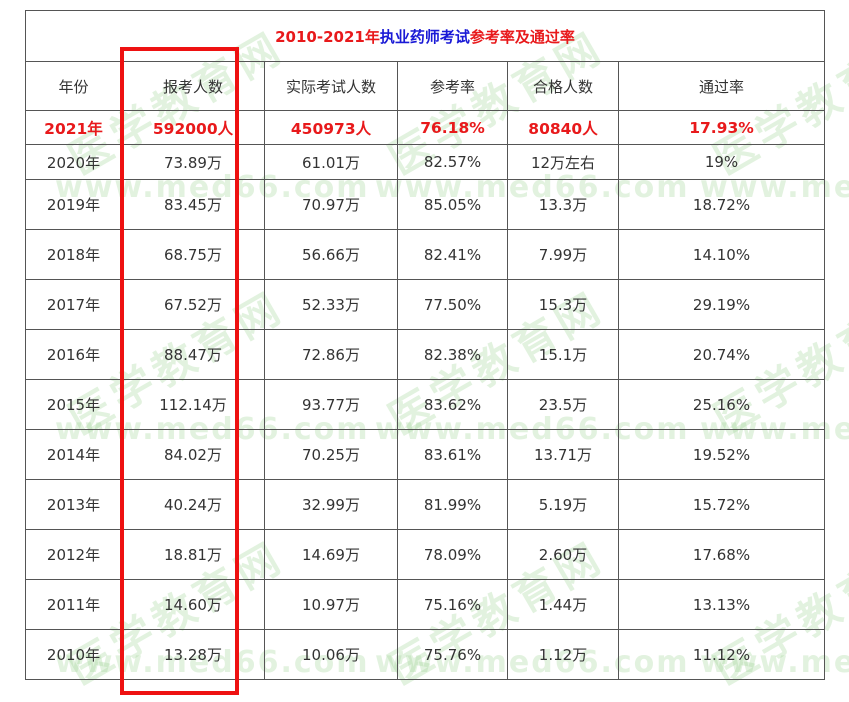  Describe the element at coordinates (452, 504) in the screenshot. I see `cell: 81.99%` at that location.